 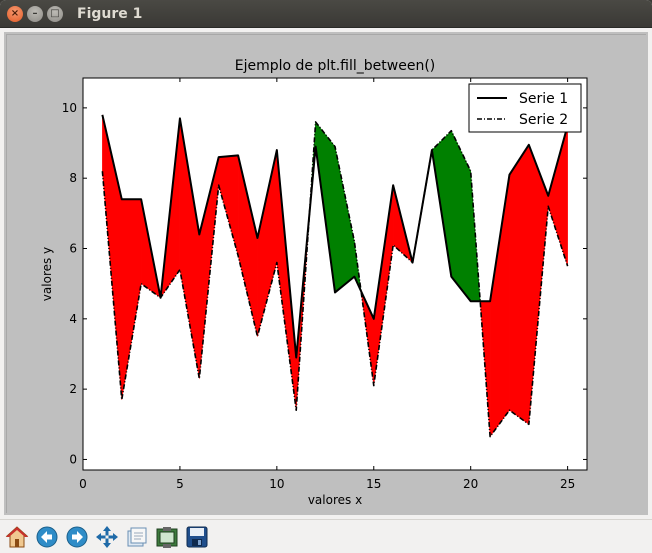 What do you see at coordinates (180, 484) in the screenshot?
I see `x-tick-label-1: 5` at bounding box center [180, 484].